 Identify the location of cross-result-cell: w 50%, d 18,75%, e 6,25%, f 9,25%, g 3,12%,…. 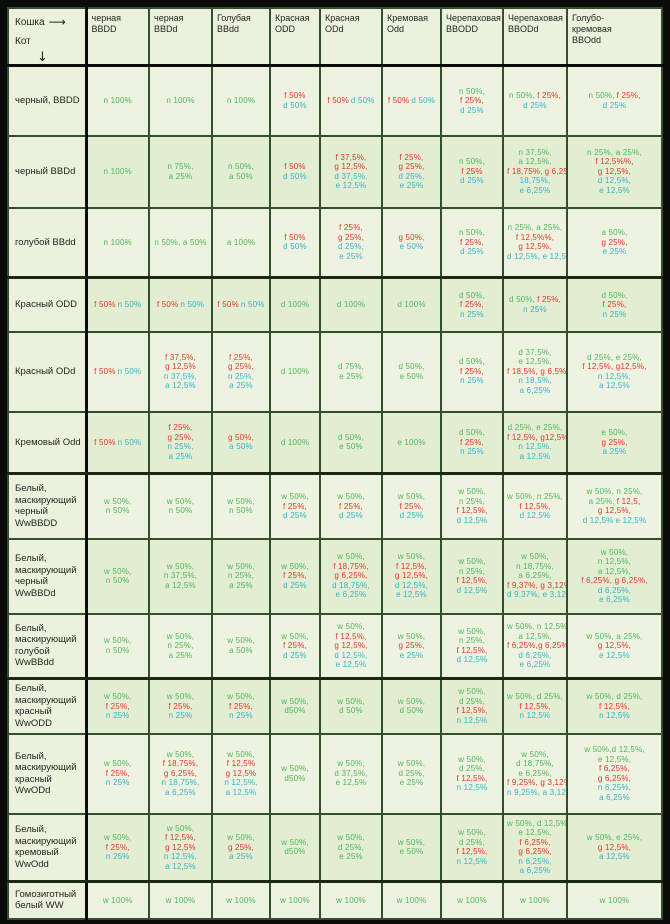
(535, 773).